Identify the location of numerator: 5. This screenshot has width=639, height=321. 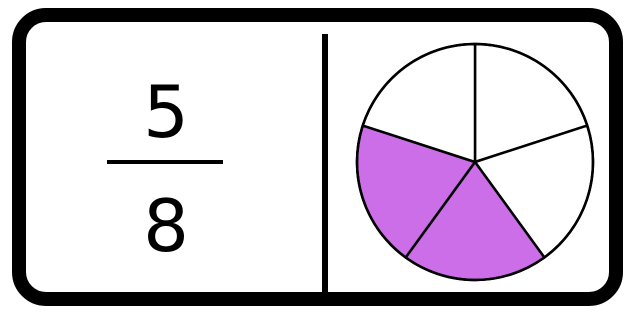
(166, 112).